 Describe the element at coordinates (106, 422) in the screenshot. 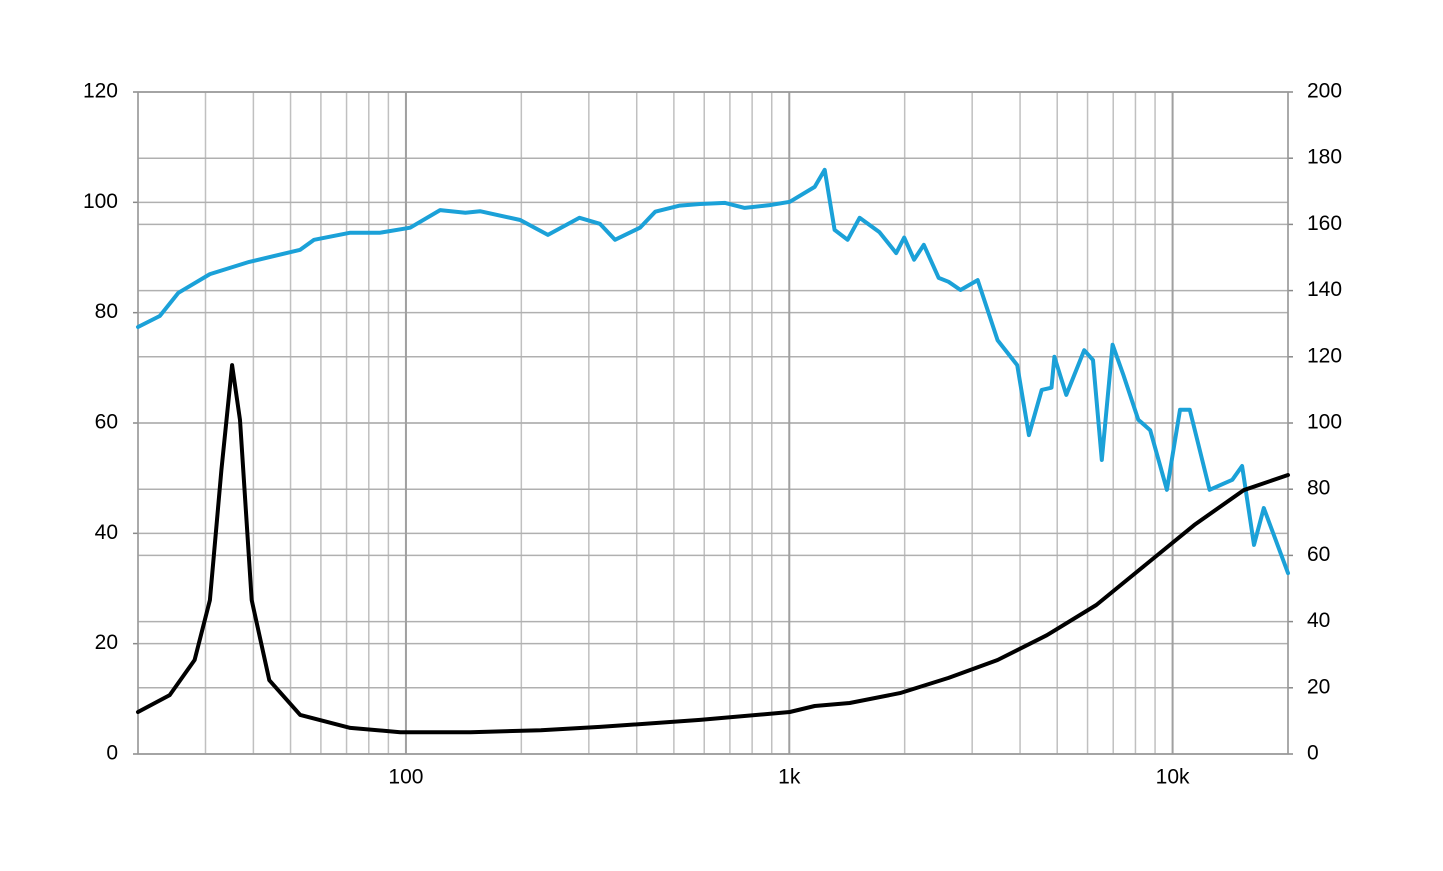

I see `y-tick-label: 60` at that location.